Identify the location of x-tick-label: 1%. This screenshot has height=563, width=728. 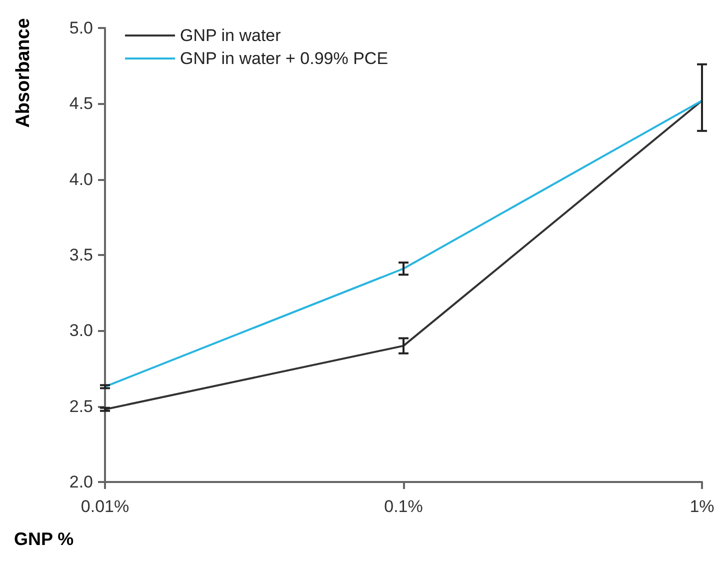
(702, 506).